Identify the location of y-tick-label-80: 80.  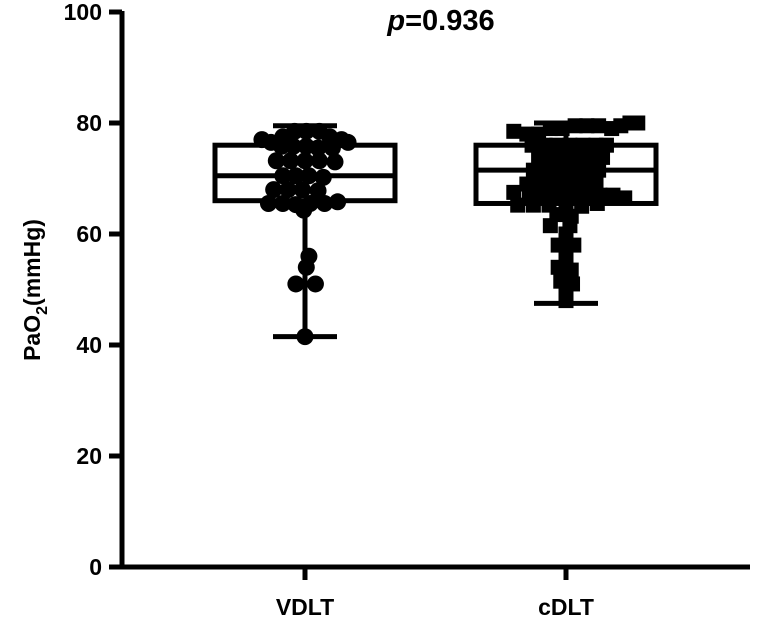
(89, 123).